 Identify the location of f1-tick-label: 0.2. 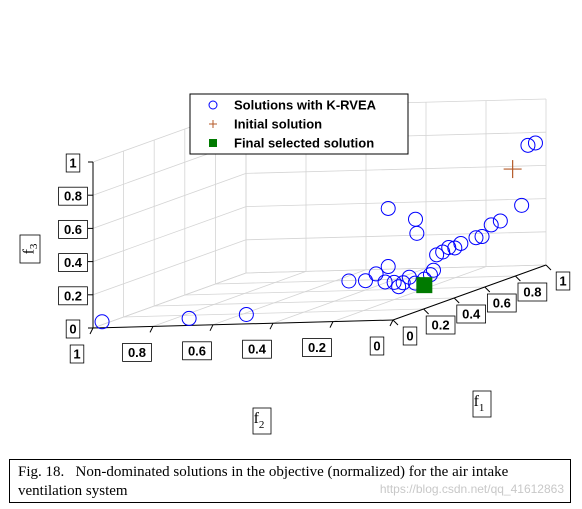
(440, 325).